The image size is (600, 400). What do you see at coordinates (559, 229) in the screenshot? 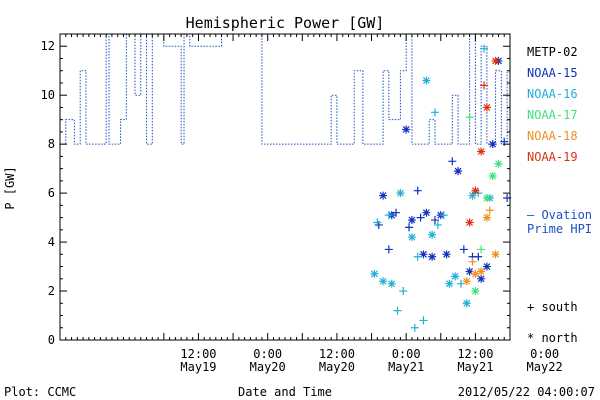
I see `legend-ovation-2: Prime HPI` at bounding box center [559, 229].